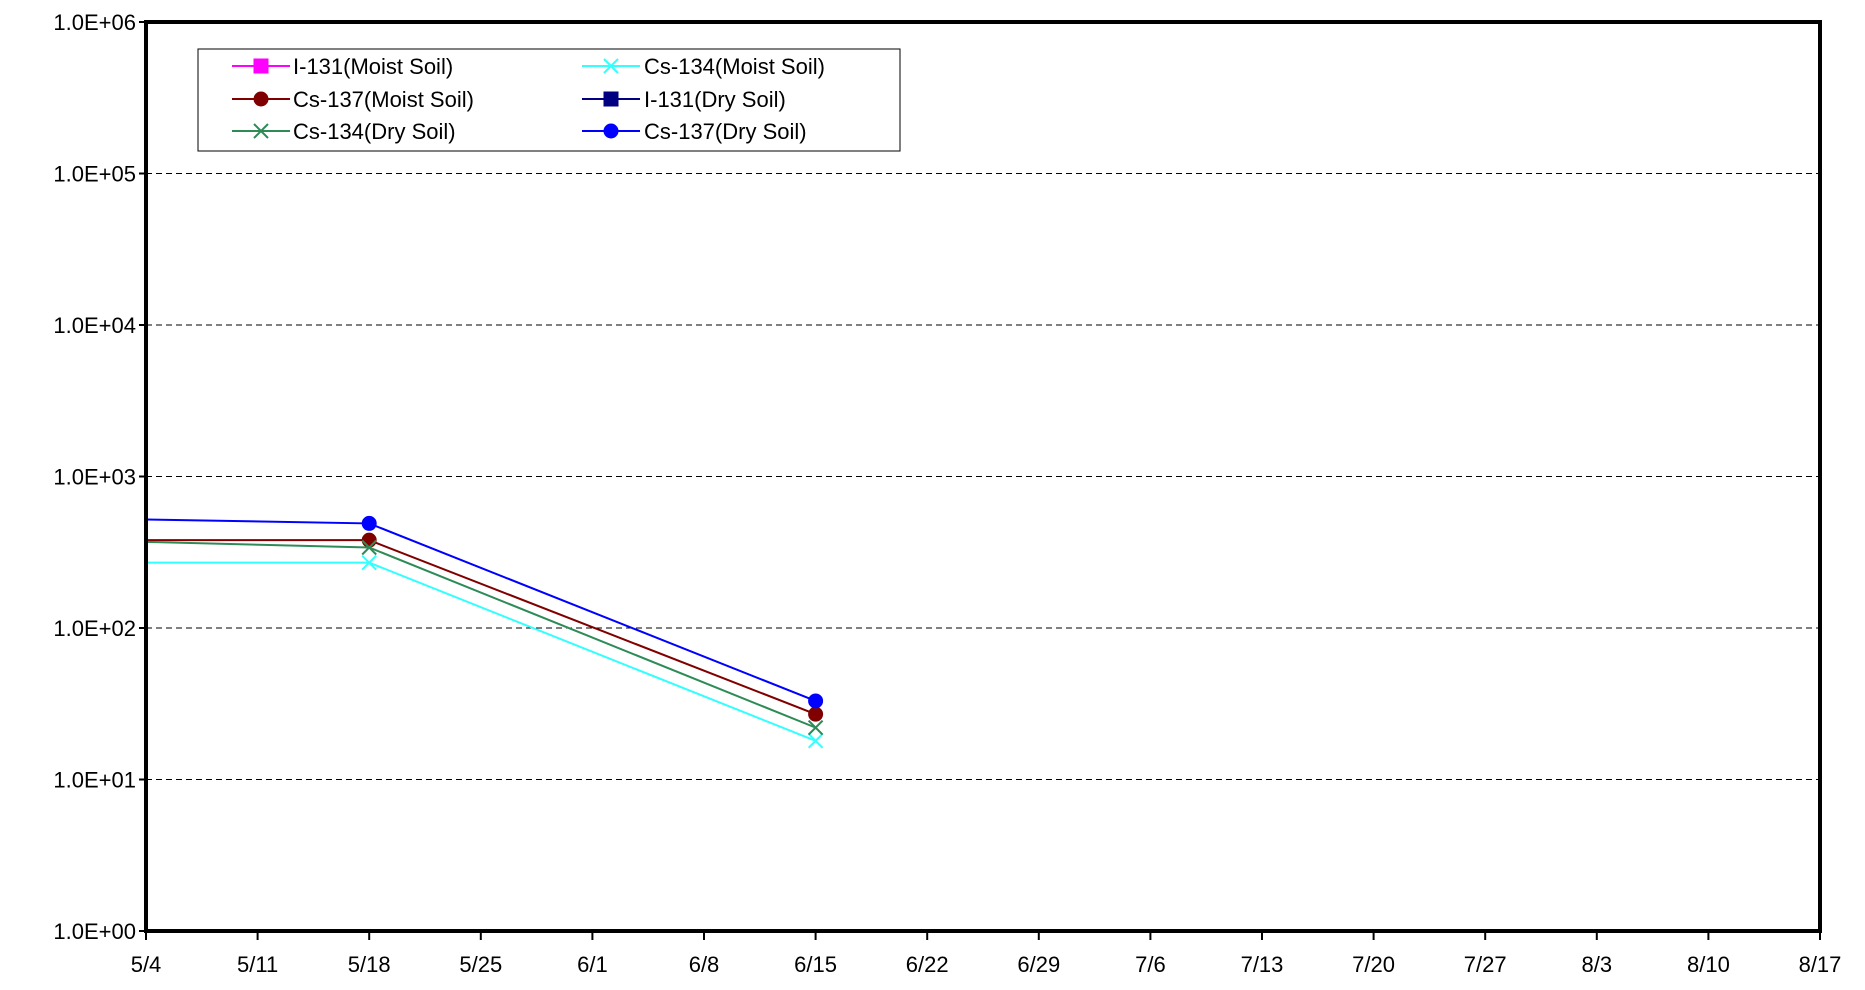 The height and width of the screenshot is (990, 1865). Describe the element at coordinates (383, 99) in the screenshot. I see `legend-label: Cs-137(Moist Soil)` at that location.